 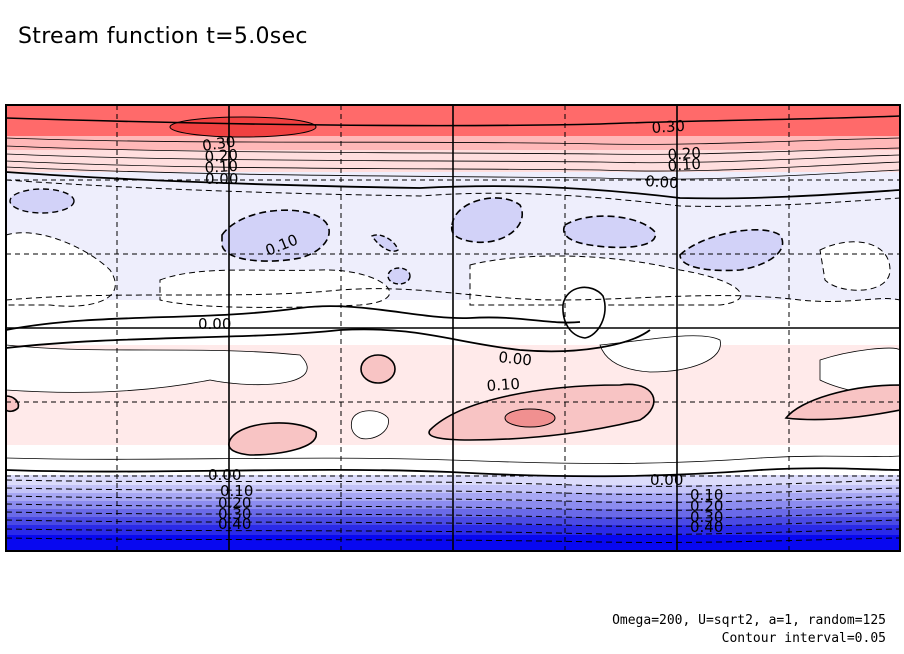 I want to click on contour-lower-neg0.40, so click(x=453, y=540).